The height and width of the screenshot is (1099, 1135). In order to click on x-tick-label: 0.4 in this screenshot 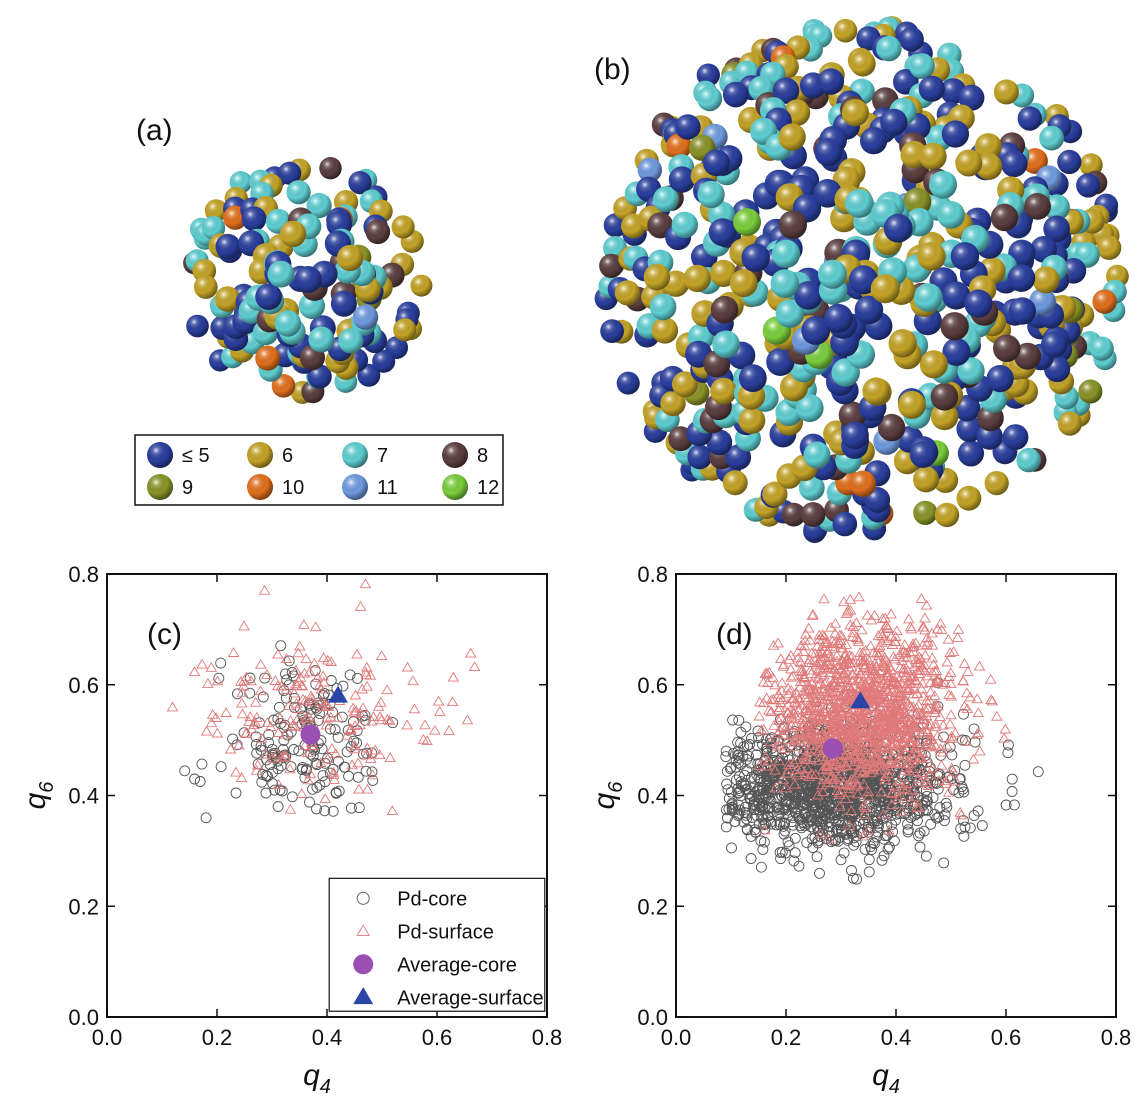, I will do `click(896, 1037)`.